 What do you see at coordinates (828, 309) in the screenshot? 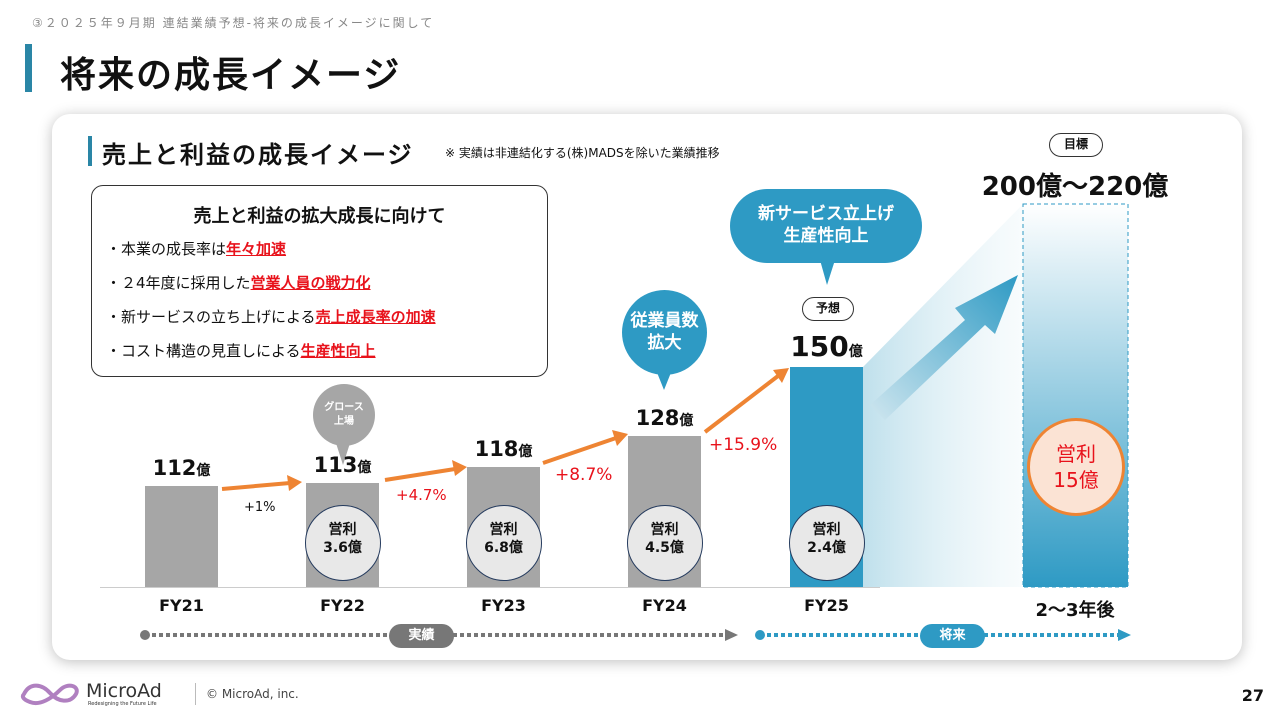
I see `forecast-tag: 予想` at bounding box center [828, 309].